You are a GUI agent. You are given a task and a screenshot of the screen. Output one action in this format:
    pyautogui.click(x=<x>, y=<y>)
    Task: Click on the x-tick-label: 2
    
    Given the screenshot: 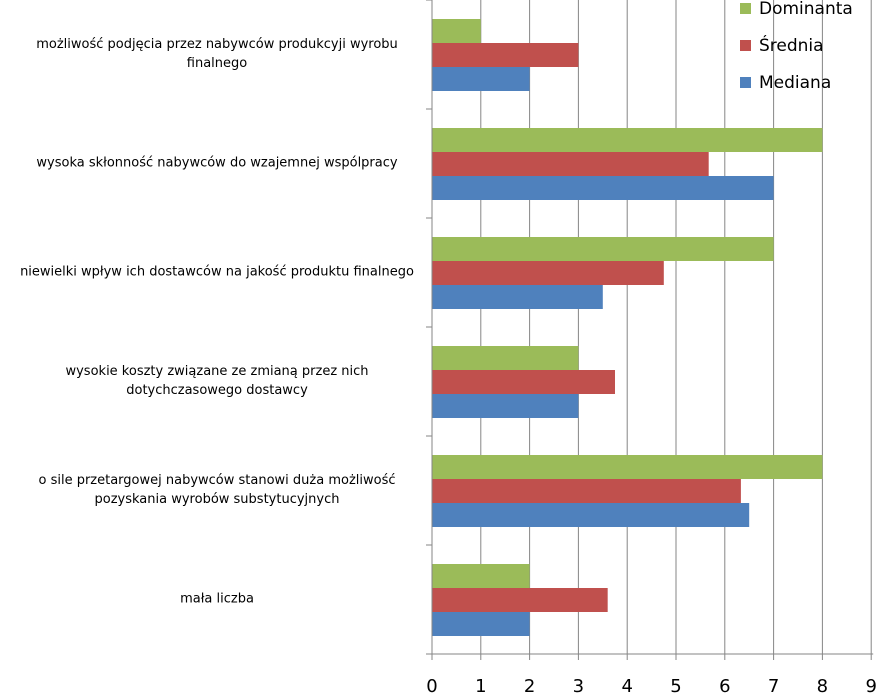 What is the action you would take?
    pyautogui.click(x=529, y=684)
    